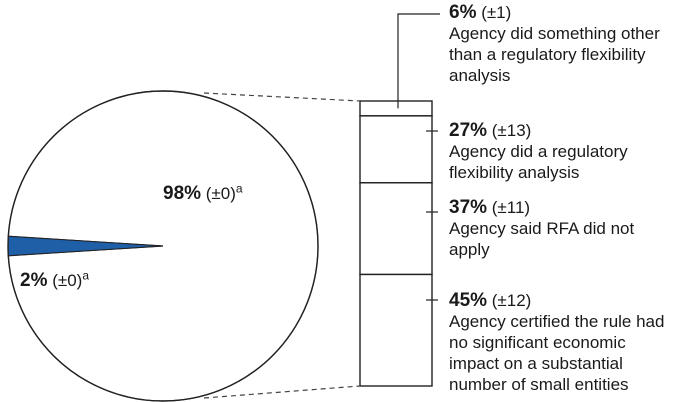 The width and height of the screenshot is (688, 402). What do you see at coordinates (282, 392) in the screenshot?
I see `connector-bottom` at bounding box center [282, 392].